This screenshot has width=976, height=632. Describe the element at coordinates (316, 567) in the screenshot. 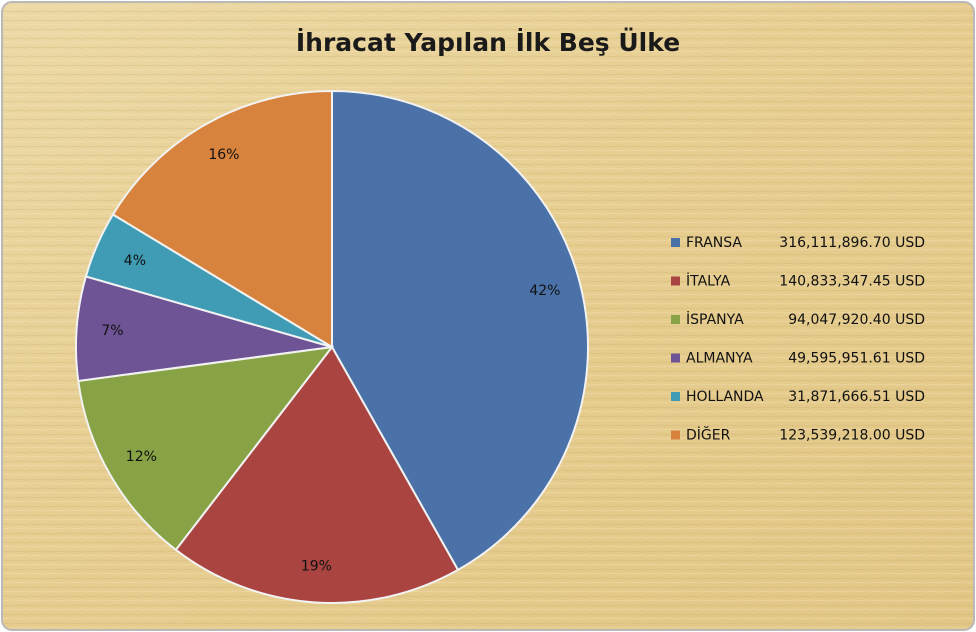

I see `data-label: 19%` at that location.